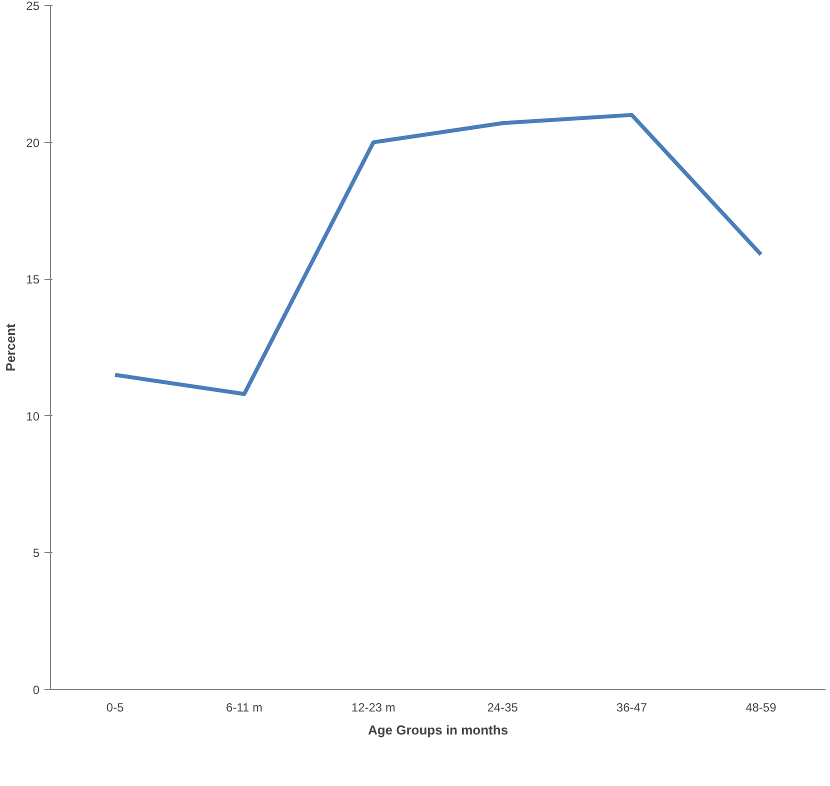  What do you see at coordinates (33, 279) in the screenshot?
I see `y-tick-label: 15` at bounding box center [33, 279].